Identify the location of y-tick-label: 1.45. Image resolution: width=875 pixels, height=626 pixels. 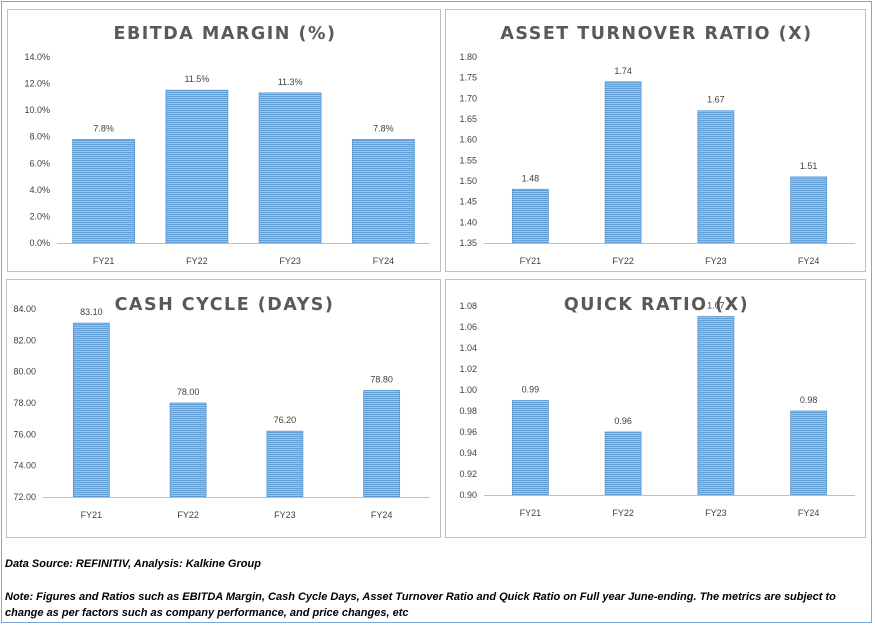
(468, 202).